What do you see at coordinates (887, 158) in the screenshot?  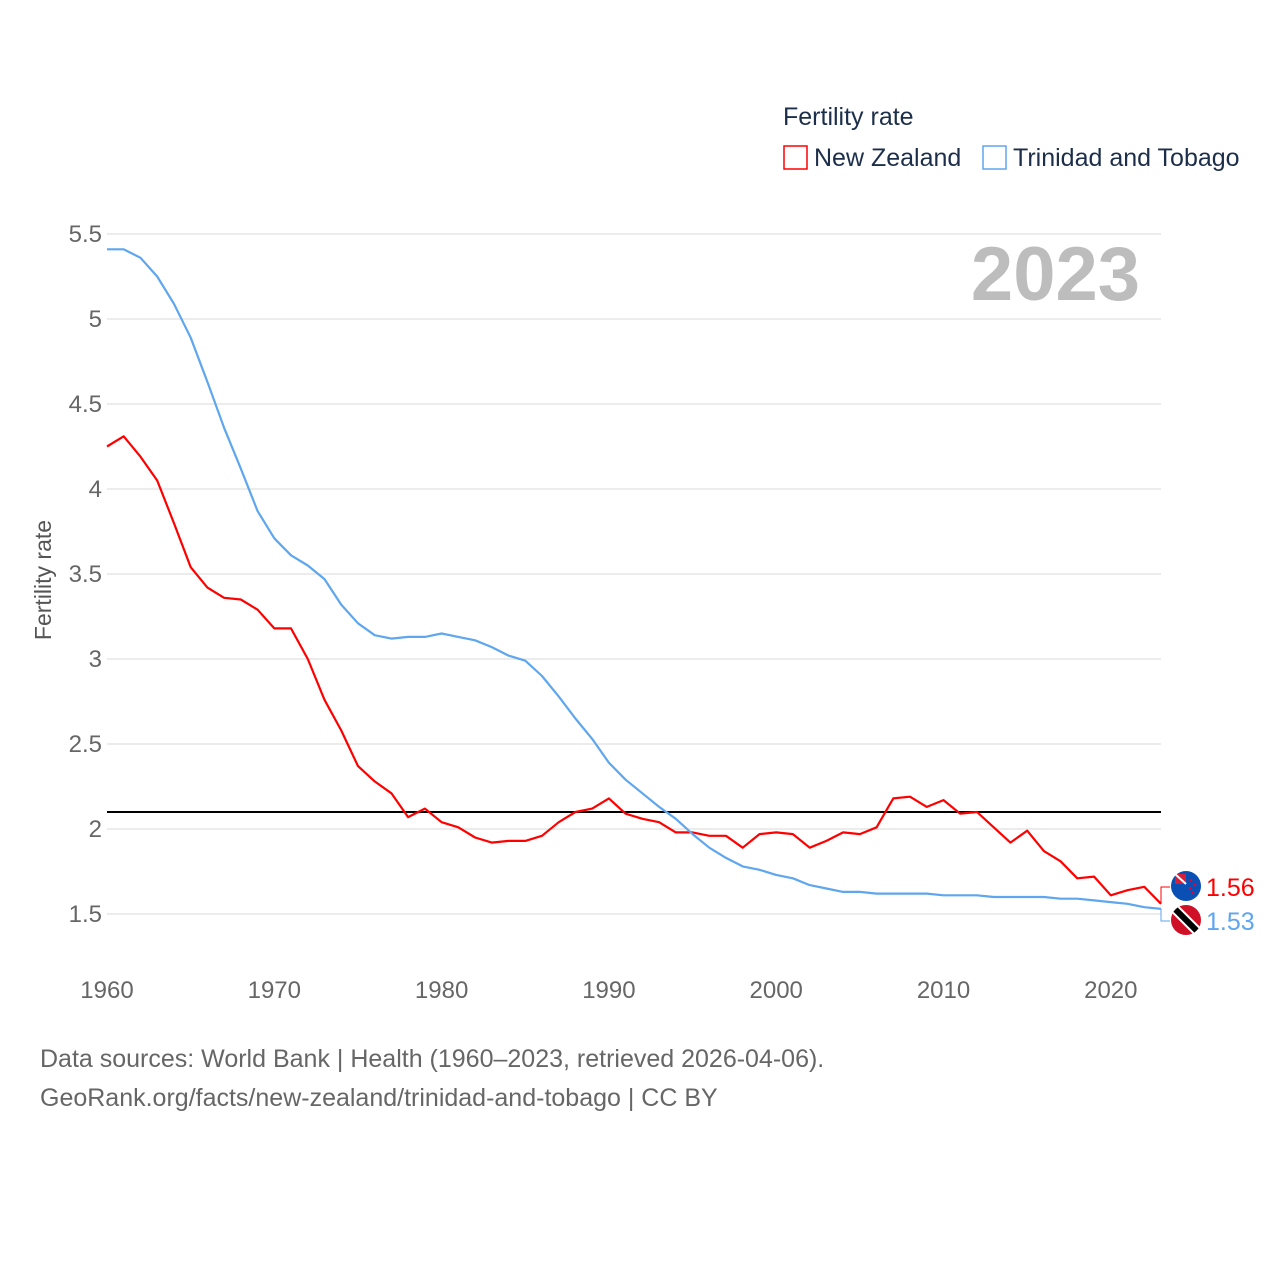 I see `legend-label-new-zealand: New Zealand` at bounding box center [887, 158].